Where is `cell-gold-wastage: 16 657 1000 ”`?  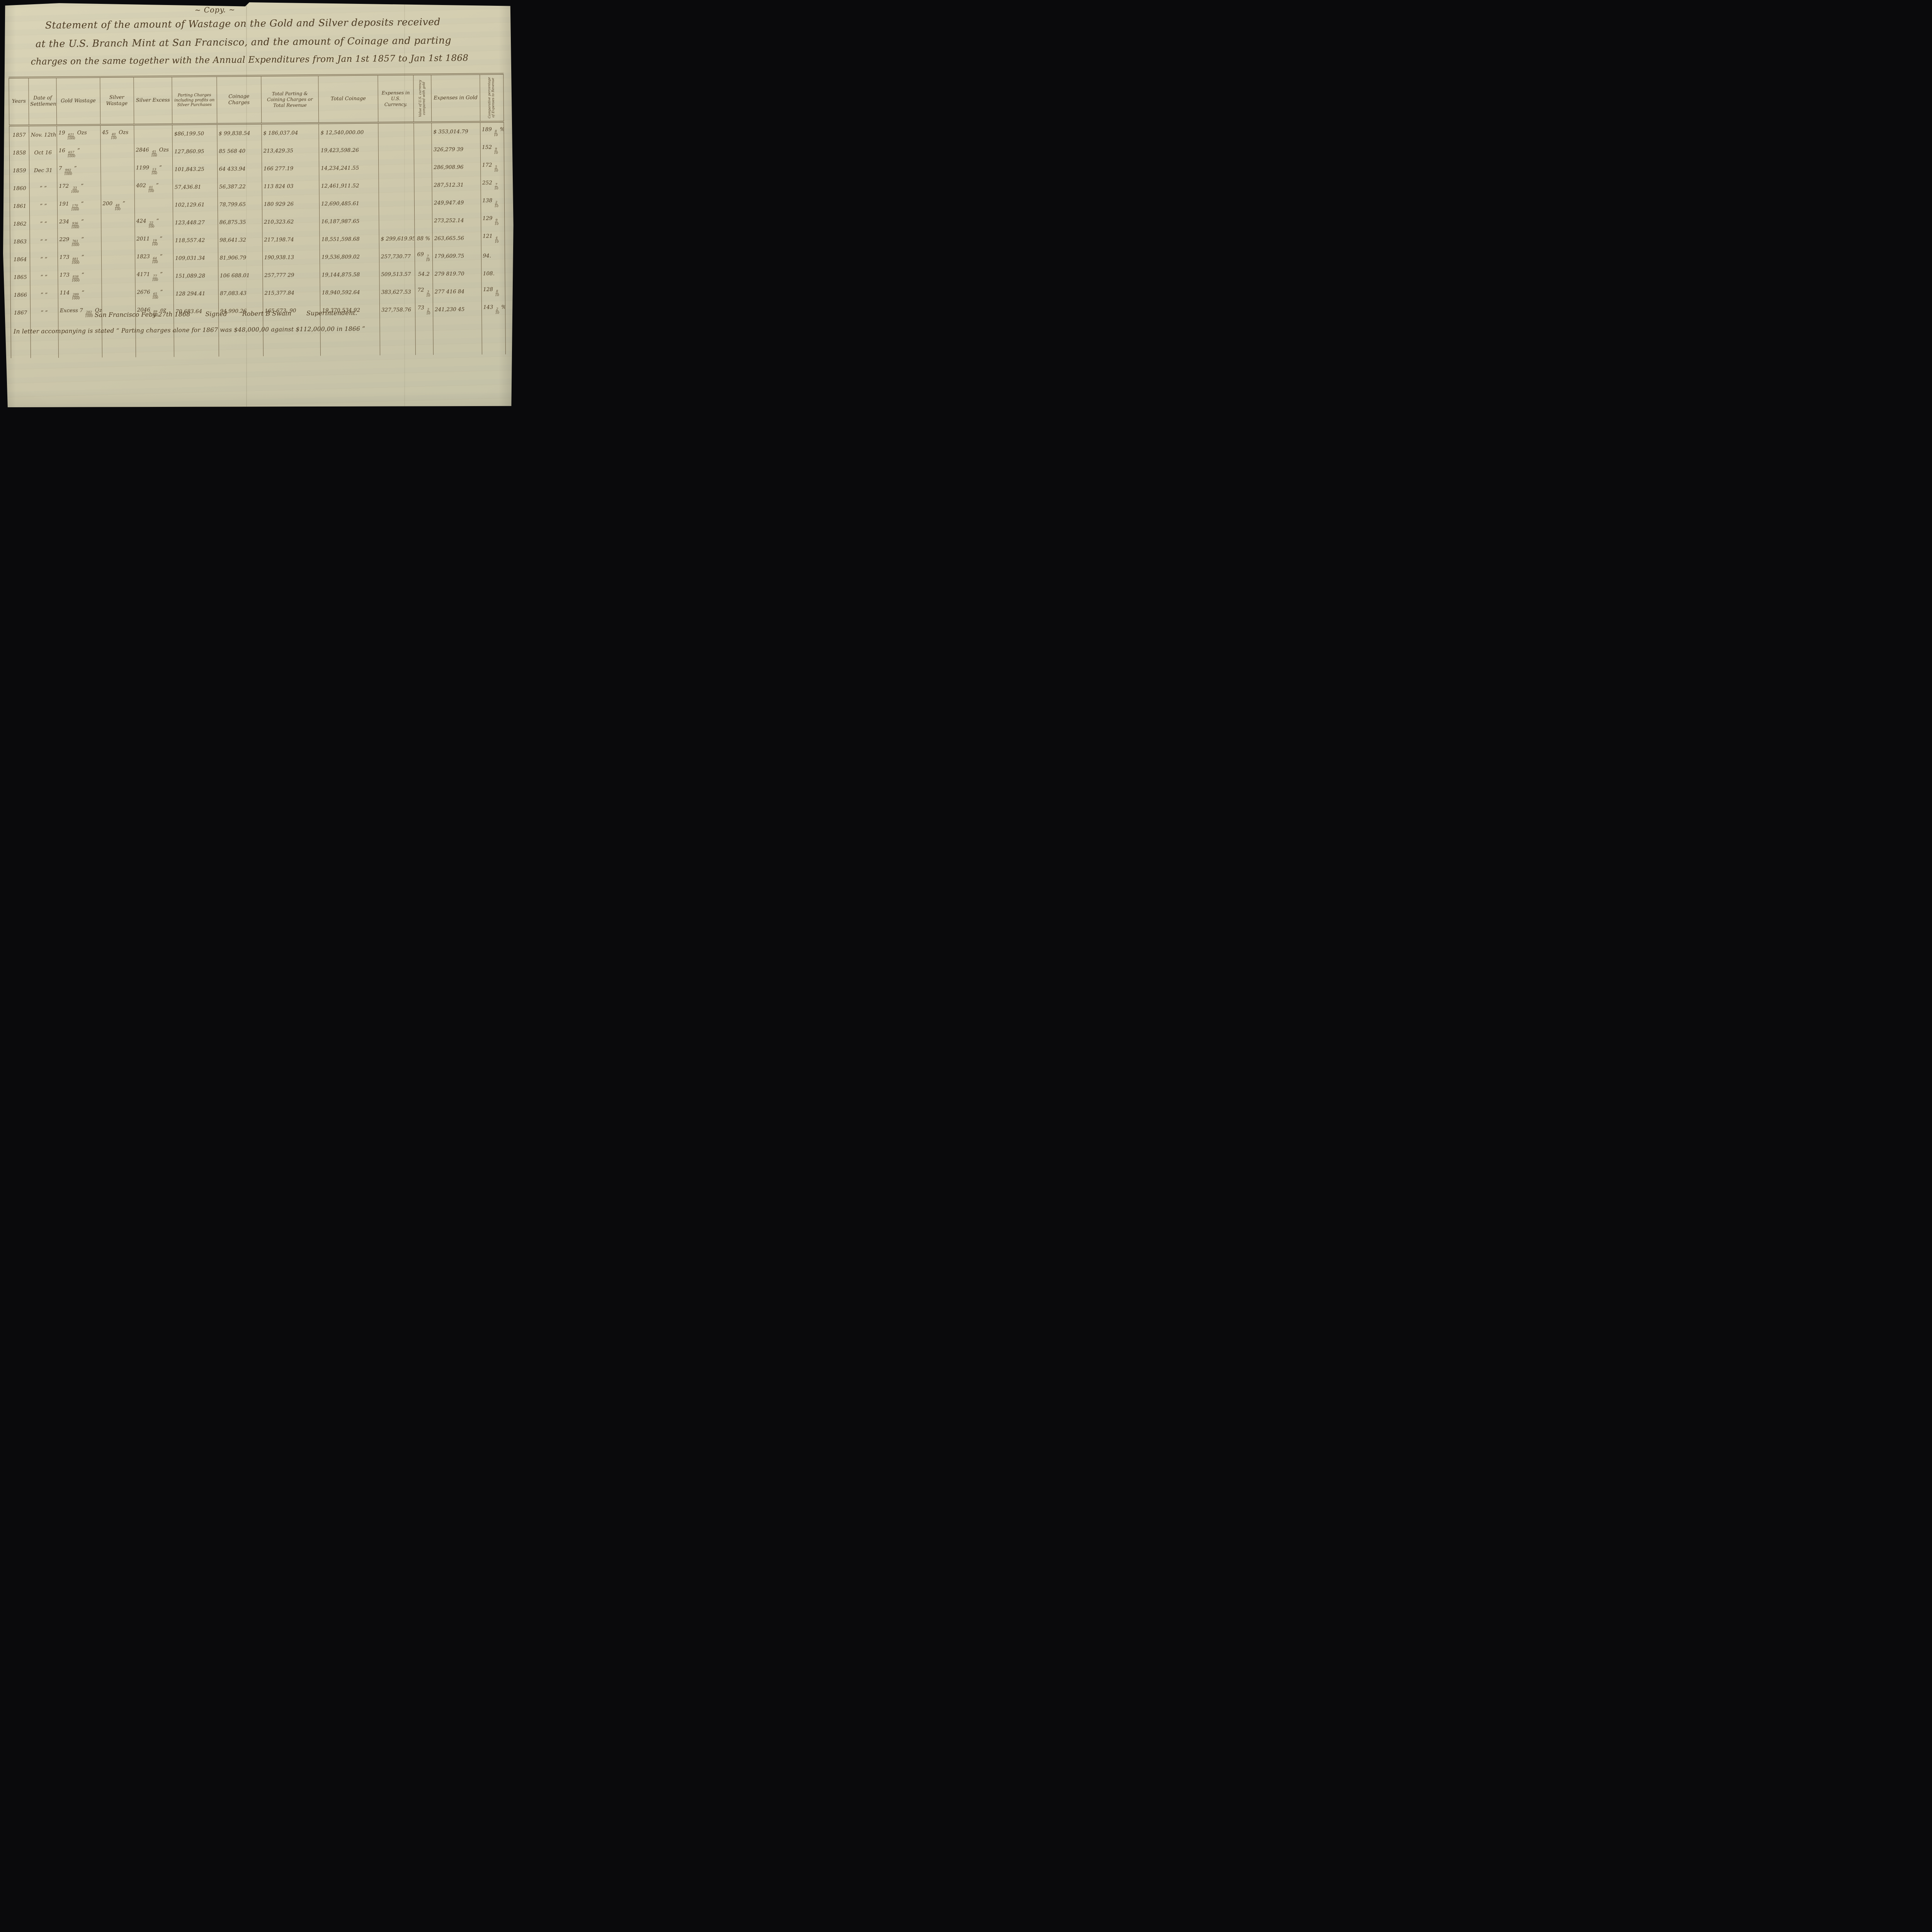 cell-gold-wastage: 16 657 1000 ” is located at coordinates (79, 152).